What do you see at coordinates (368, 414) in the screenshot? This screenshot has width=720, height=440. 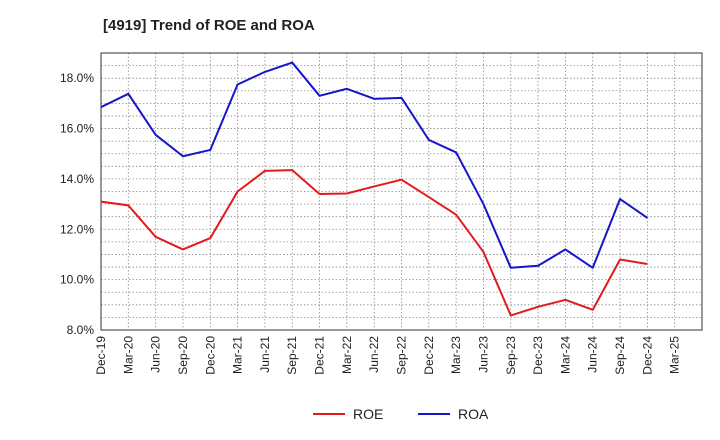 I see `legend-label-roe: ROE` at bounding box center [368, 414].